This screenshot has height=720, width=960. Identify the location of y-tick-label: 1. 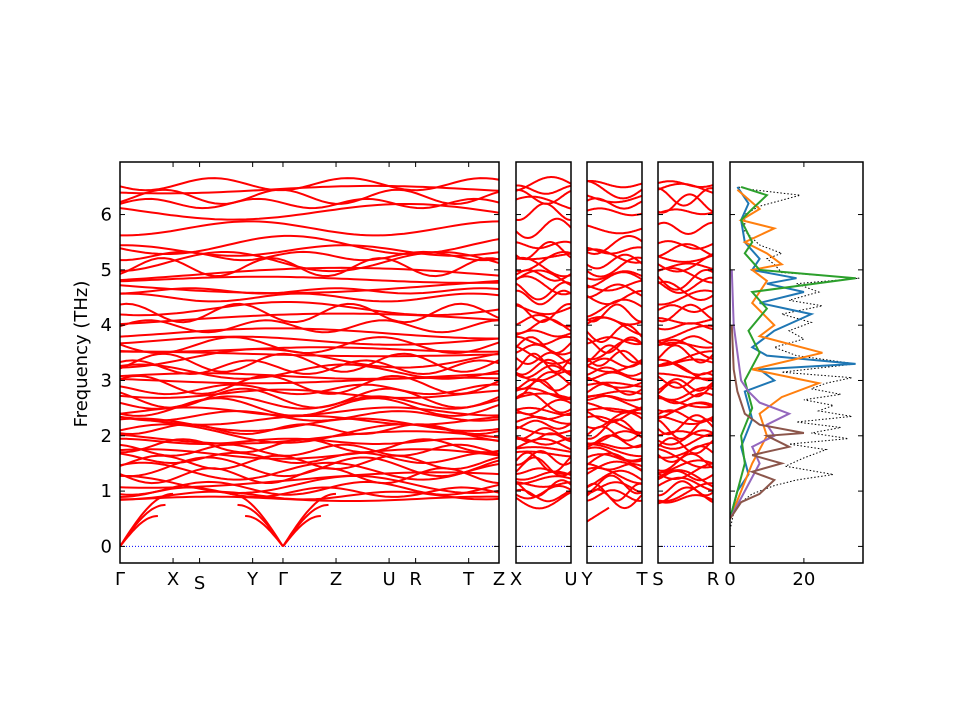
(106, 491).